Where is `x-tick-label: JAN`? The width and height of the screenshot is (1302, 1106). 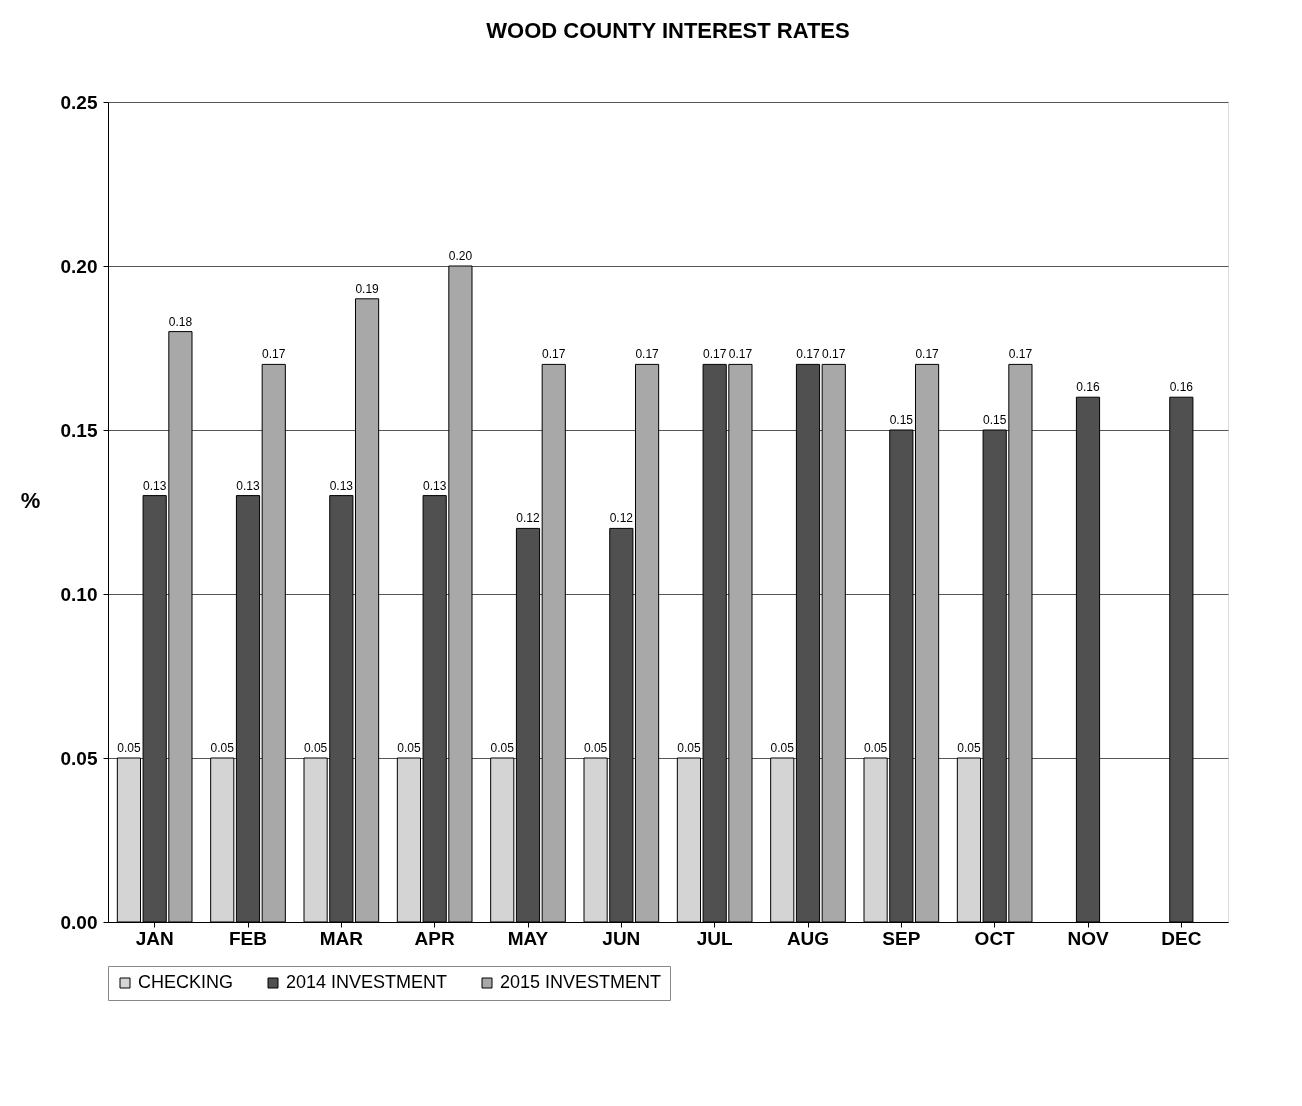 x-tick-label: JAN is located at coordinates (154, 938).